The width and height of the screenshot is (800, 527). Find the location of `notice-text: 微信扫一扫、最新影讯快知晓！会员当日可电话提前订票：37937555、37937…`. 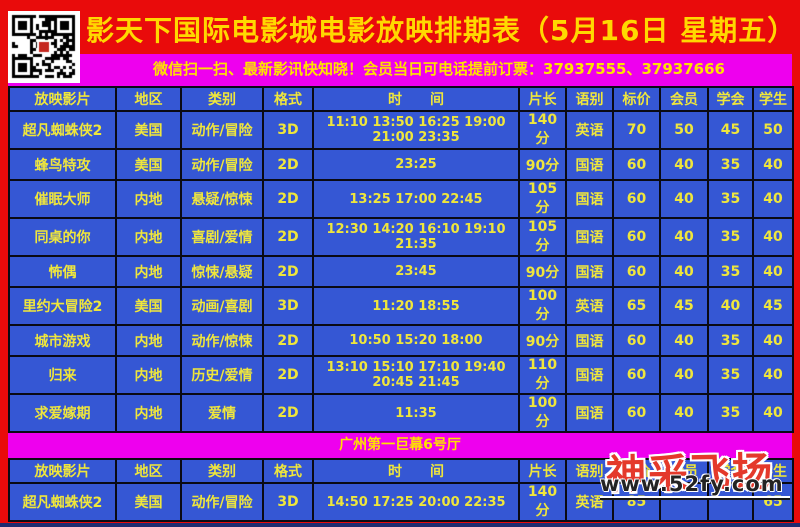

notice-text: 微信扫一扫、最新影讯快知晓！会员当日可电话提前订票：37937555、37937… is located at coordinates (400, 70).